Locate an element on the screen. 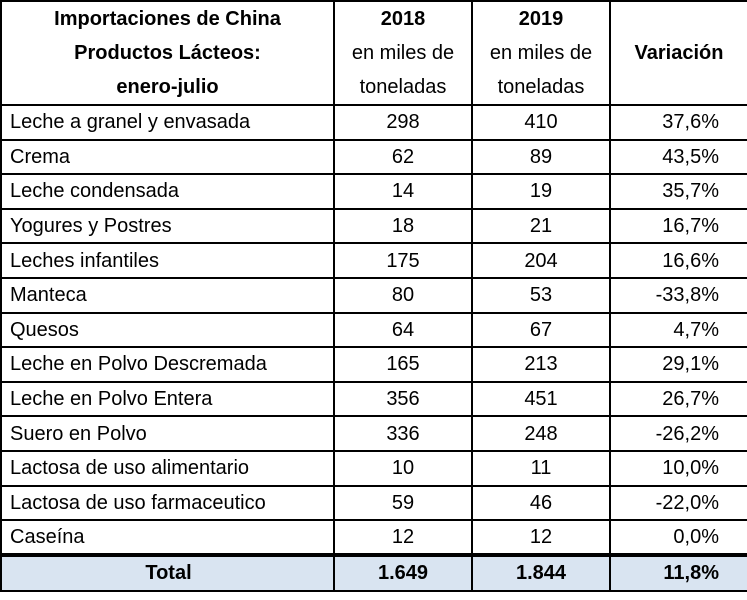 The height and width of the screenshot is (600, 747). table-row: Manteca 80 53 -33,8% is located at coordinates (373, 295).